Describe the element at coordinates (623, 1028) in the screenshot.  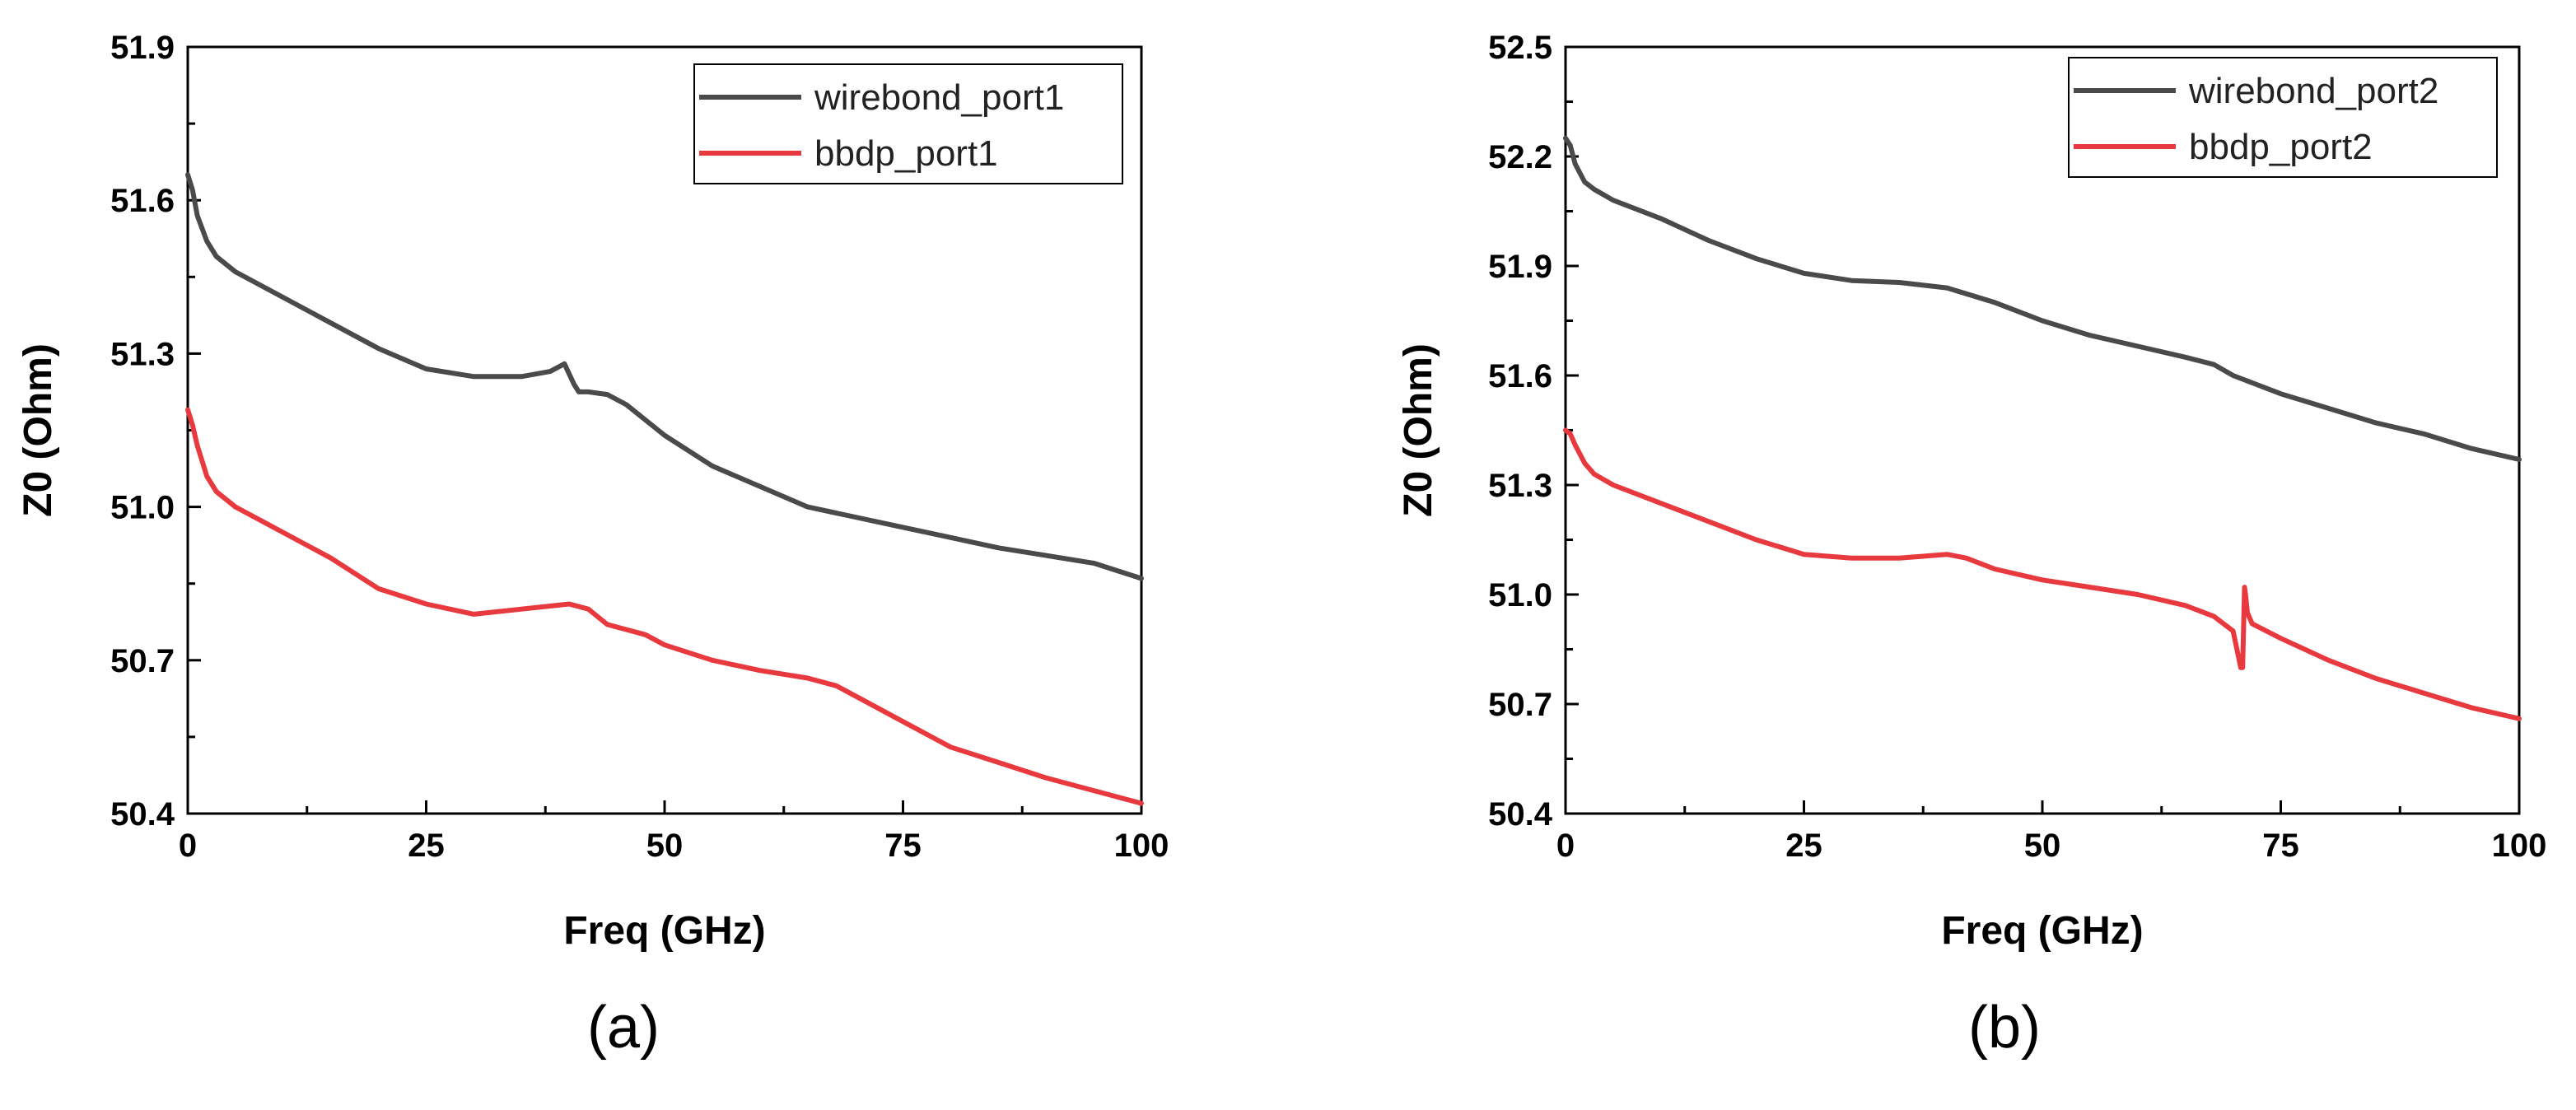
I see `panel-label: (a)` at that location.